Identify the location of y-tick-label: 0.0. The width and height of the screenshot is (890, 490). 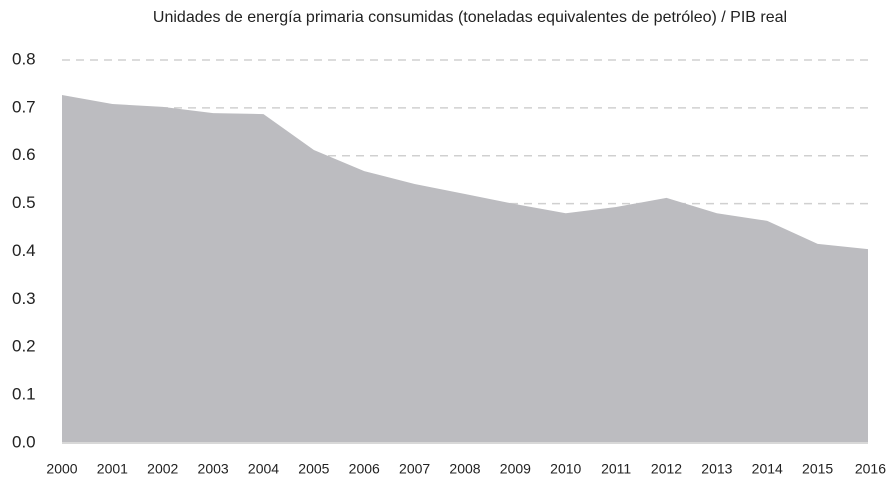
(24, 441).